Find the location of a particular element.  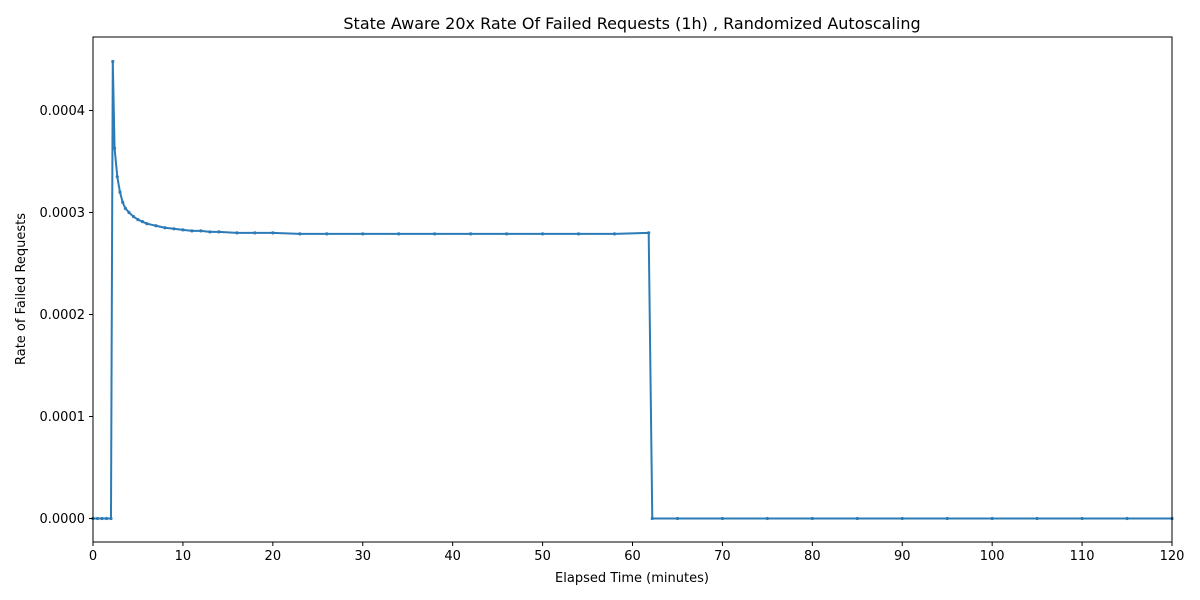

y-tick-label: 0.0002 is located at coordinates (63, 315).